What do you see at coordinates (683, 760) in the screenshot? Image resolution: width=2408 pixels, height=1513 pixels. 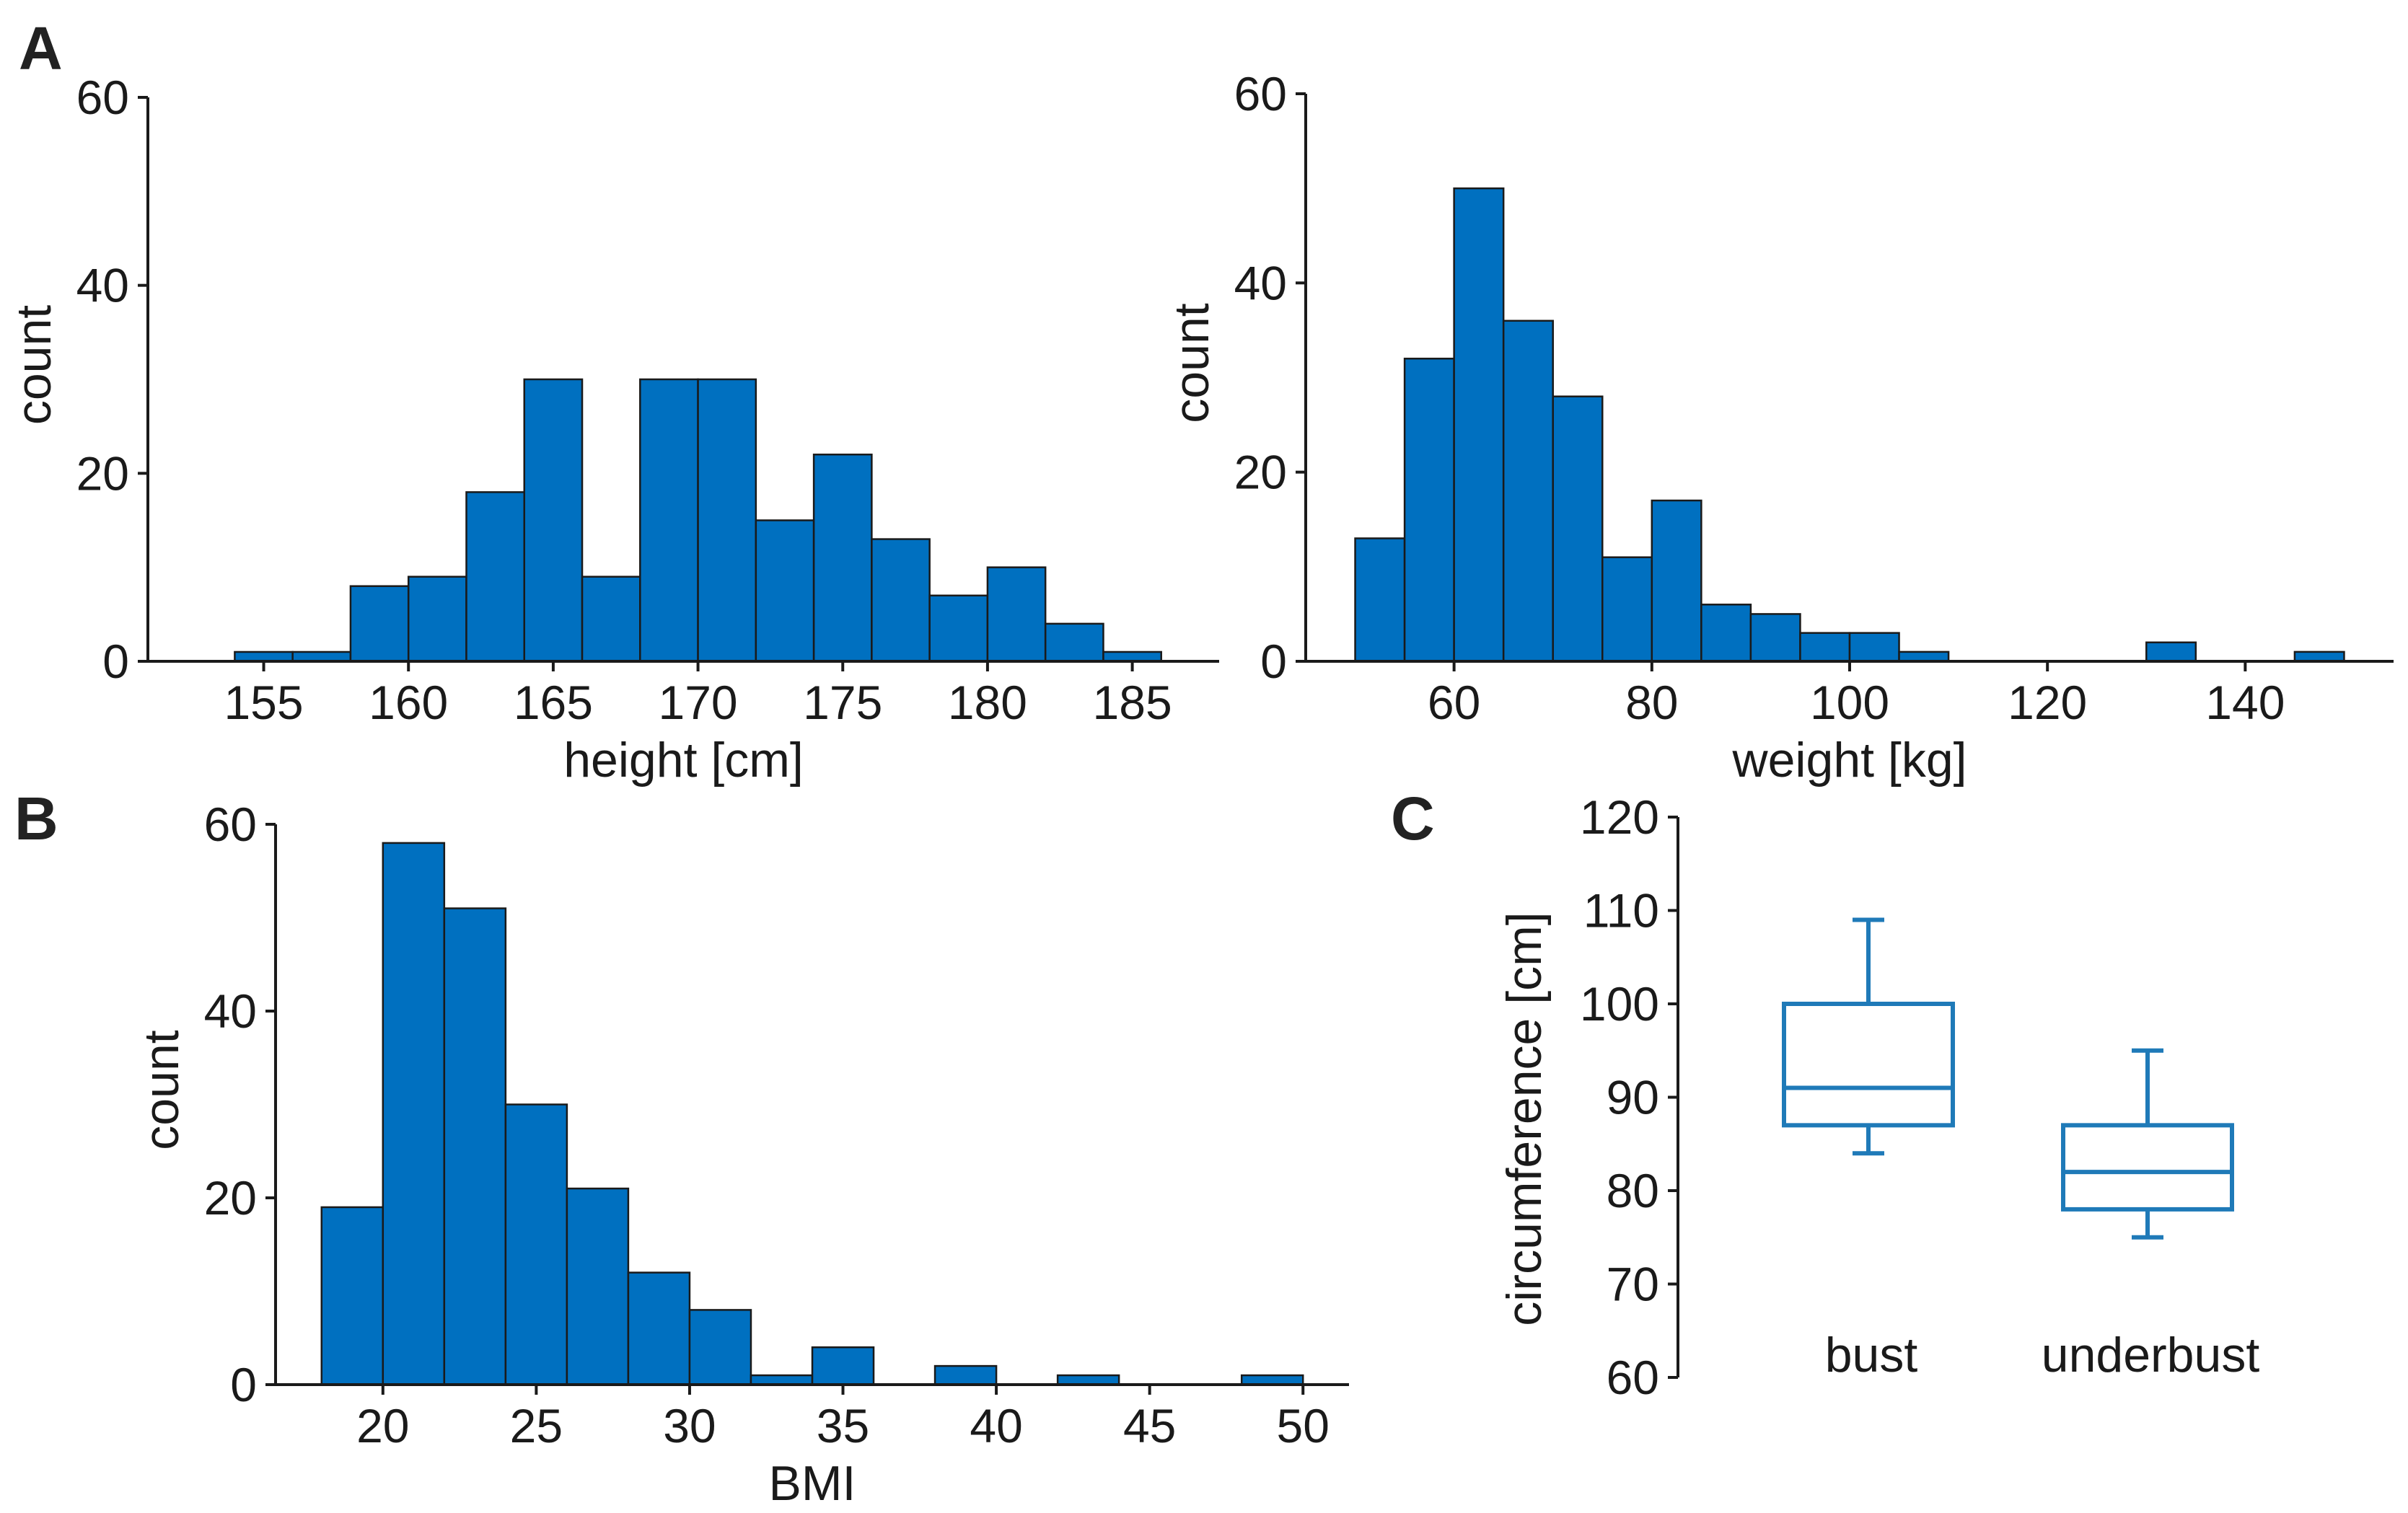 I see `x-axis-title: height [cm]` at bounding box center [683, 760].